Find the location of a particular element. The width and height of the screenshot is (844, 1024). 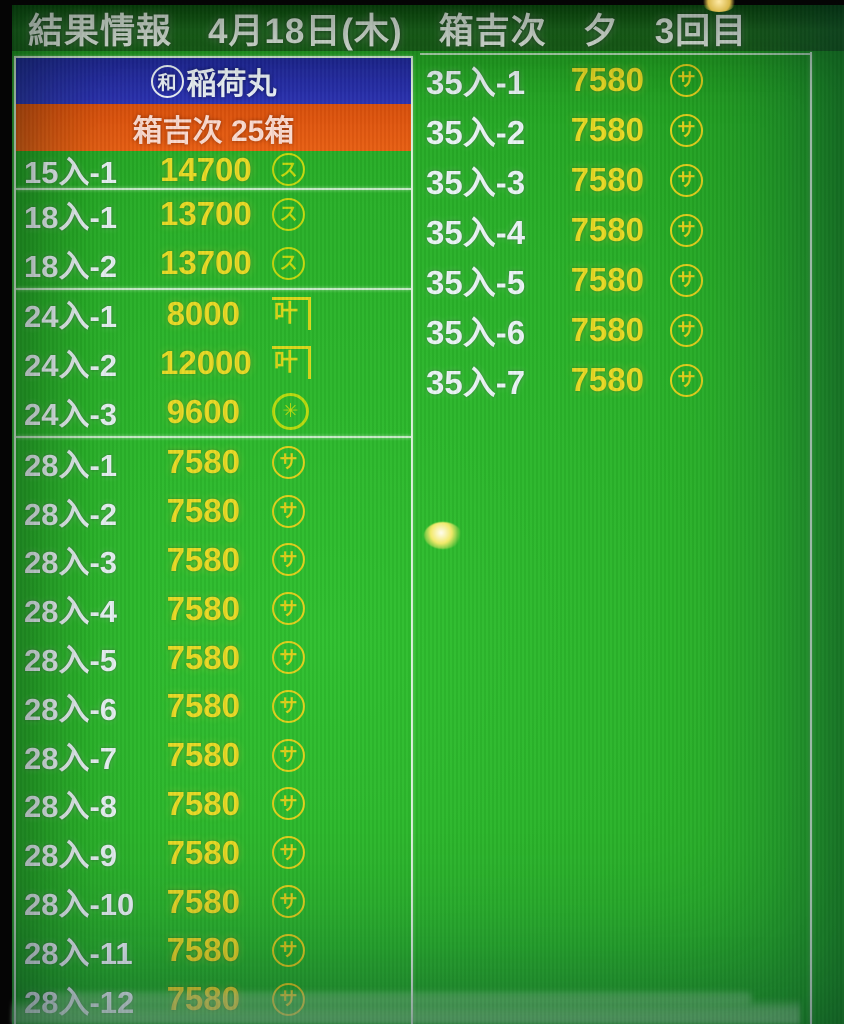

result-row: 24入-2 12000 叶 is located at coordinates (213, 362).